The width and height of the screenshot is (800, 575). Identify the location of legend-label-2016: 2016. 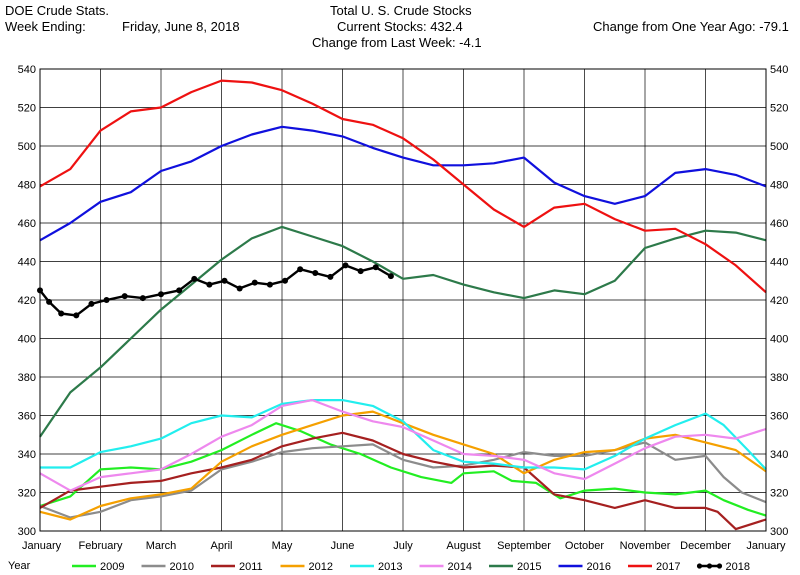
(599, 567).